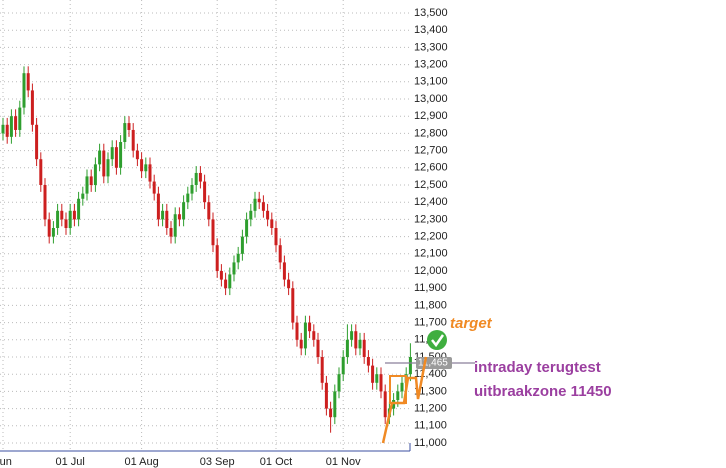 The image size is (726, 468). What do you see at coordinates (430, 391) in the screenshot?
I see `y-tick-label: 11,300` at bounding box center [430, 391].